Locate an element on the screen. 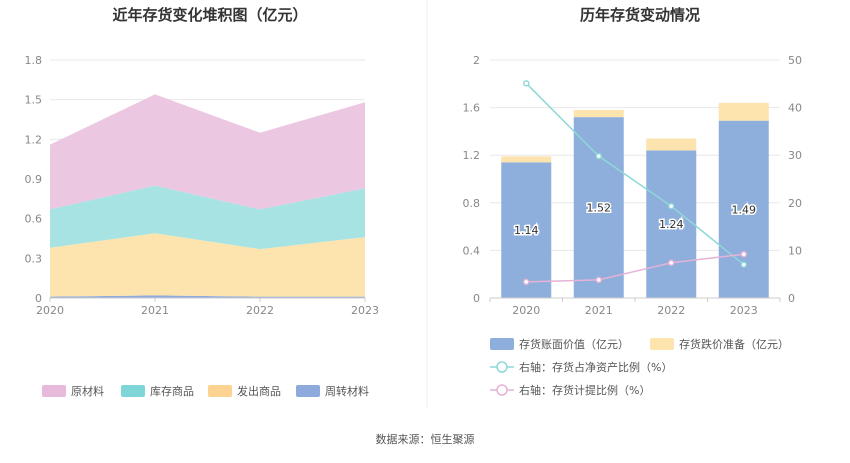 This screenshot has height=463, width=850. area-库存商品 is located at coordinates (207, 217).